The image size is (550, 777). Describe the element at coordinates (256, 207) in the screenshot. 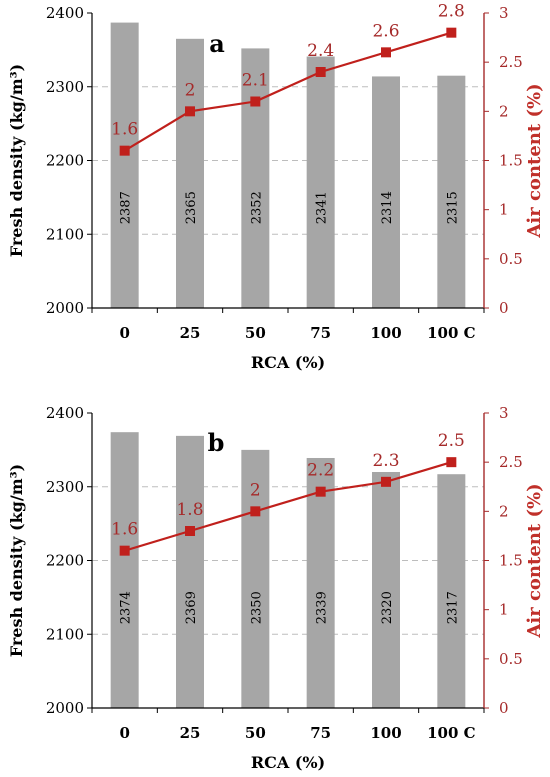

I see `bar-value-label: 2352` at that location.